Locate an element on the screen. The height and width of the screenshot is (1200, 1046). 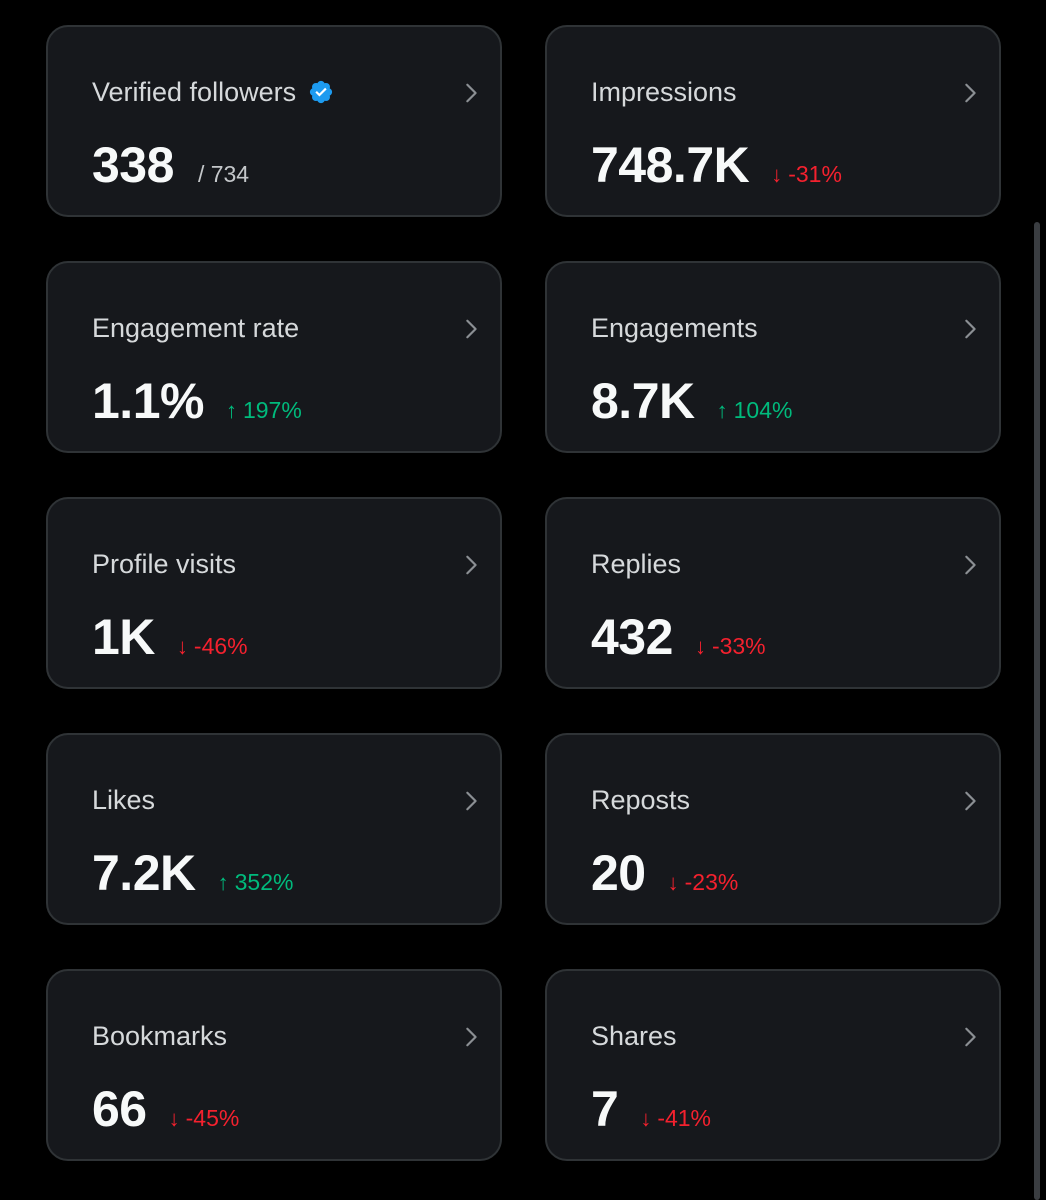
metric-card-profile-visits: Profile visits 1K ↓ -46% is located at coordinates (274, 593).